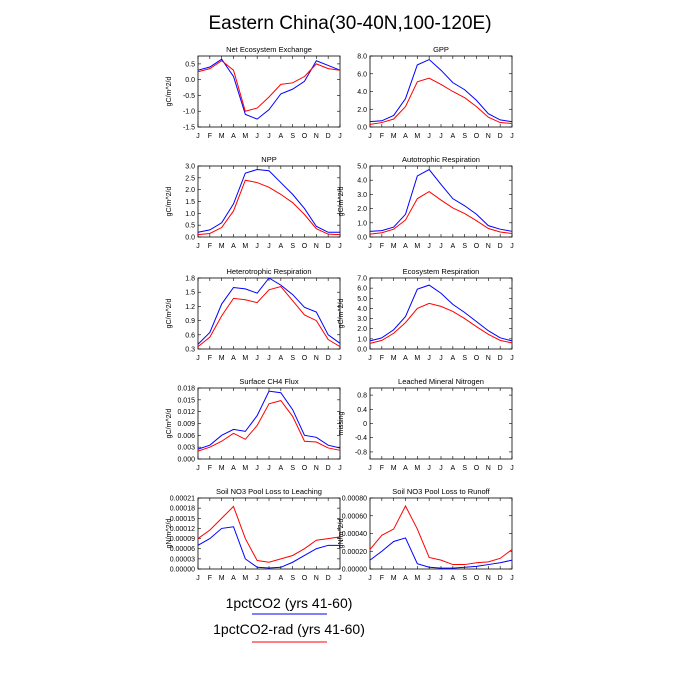 Image resolution: width=700 pixels, height=700 pixels. What do you see at coordinates (341, 424) in the screenshot?
I see `y-axis-label: missing` at bounding box center [341, 424].